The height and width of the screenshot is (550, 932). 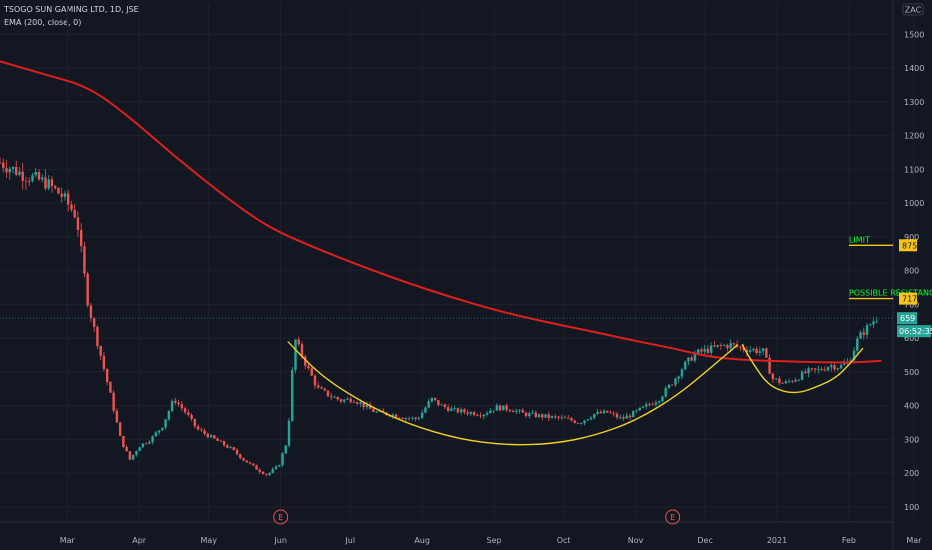 I want to click on level-label: LIMIT, so click(x=859, y=239).